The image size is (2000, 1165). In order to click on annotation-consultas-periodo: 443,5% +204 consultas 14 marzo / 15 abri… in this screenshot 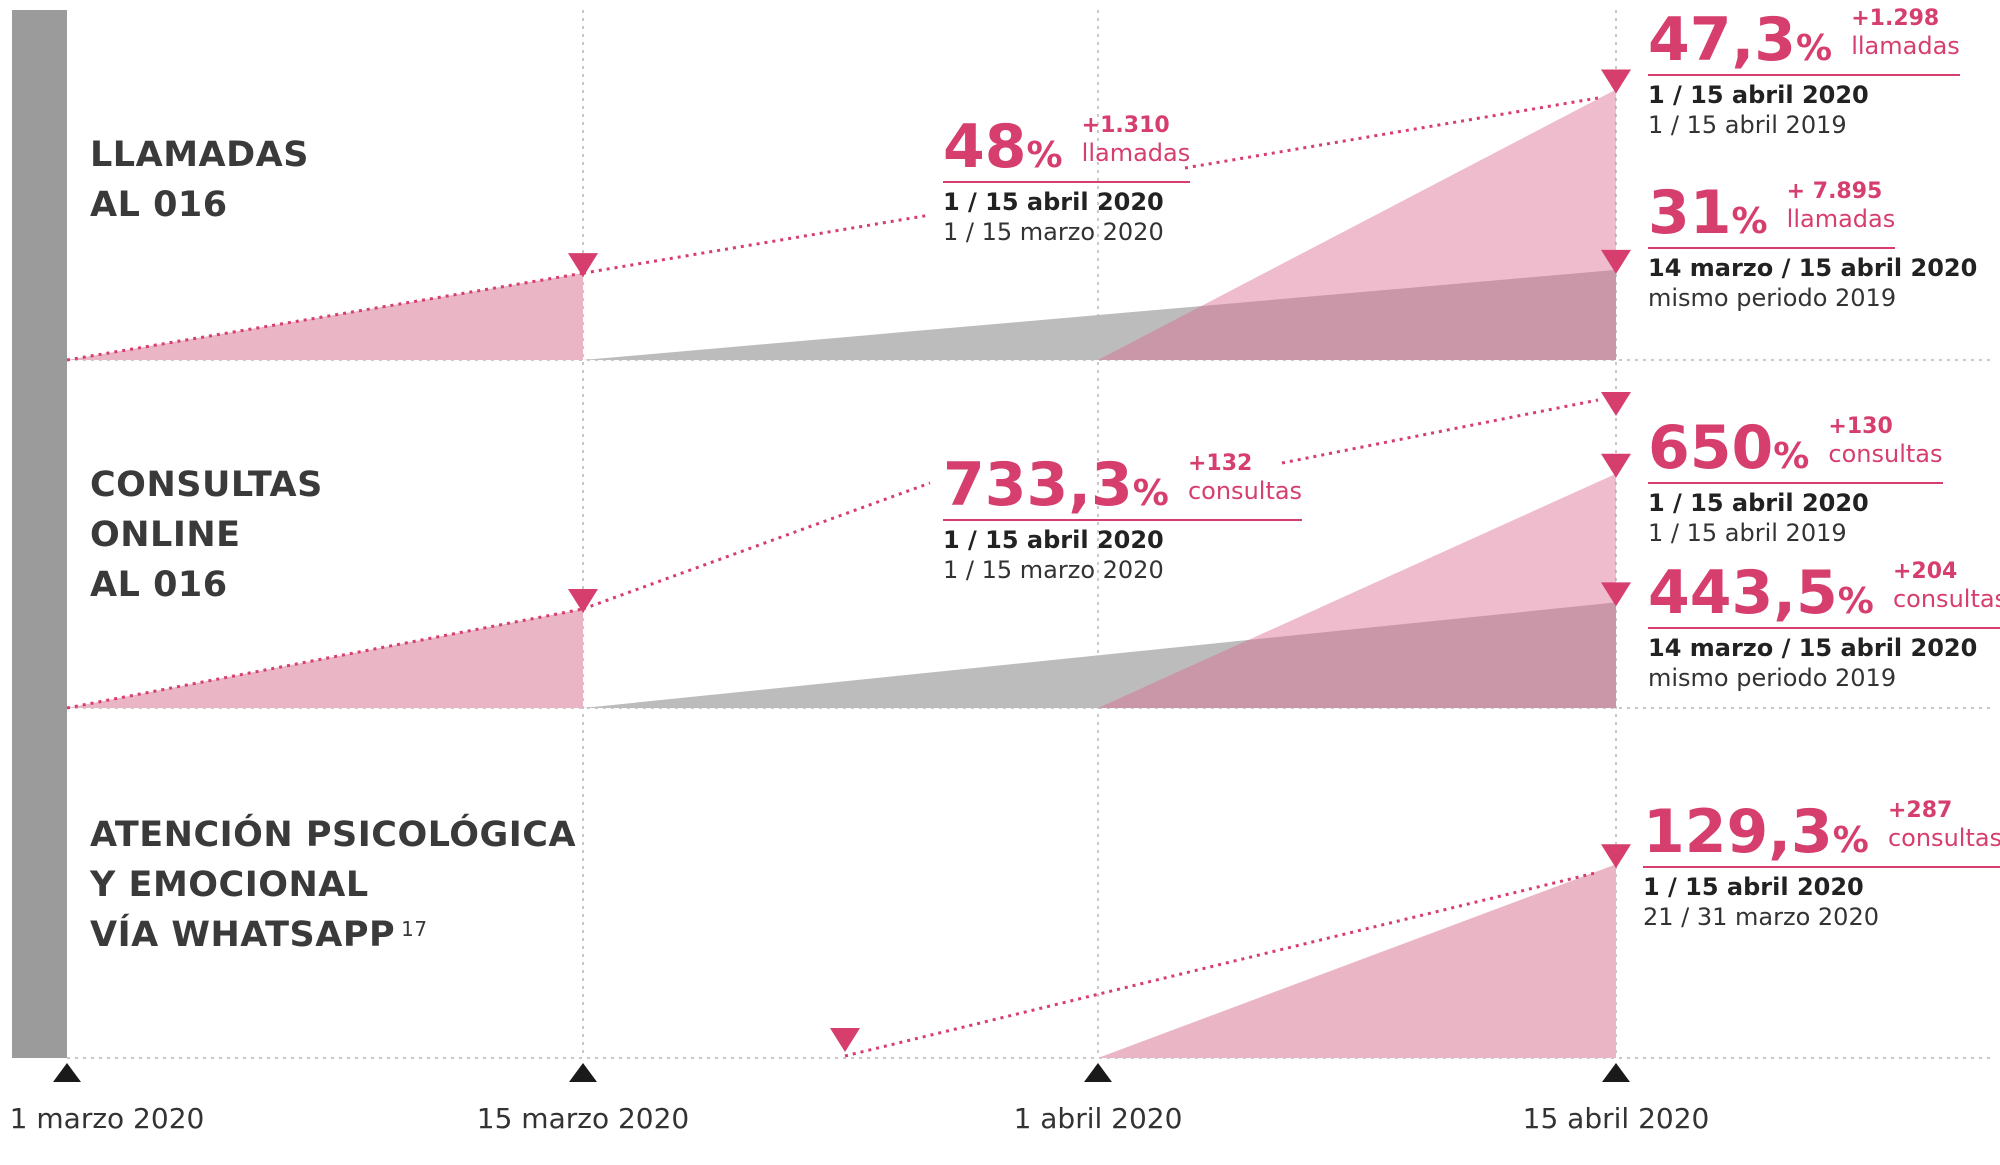, I will do `click(1824, 626)`.